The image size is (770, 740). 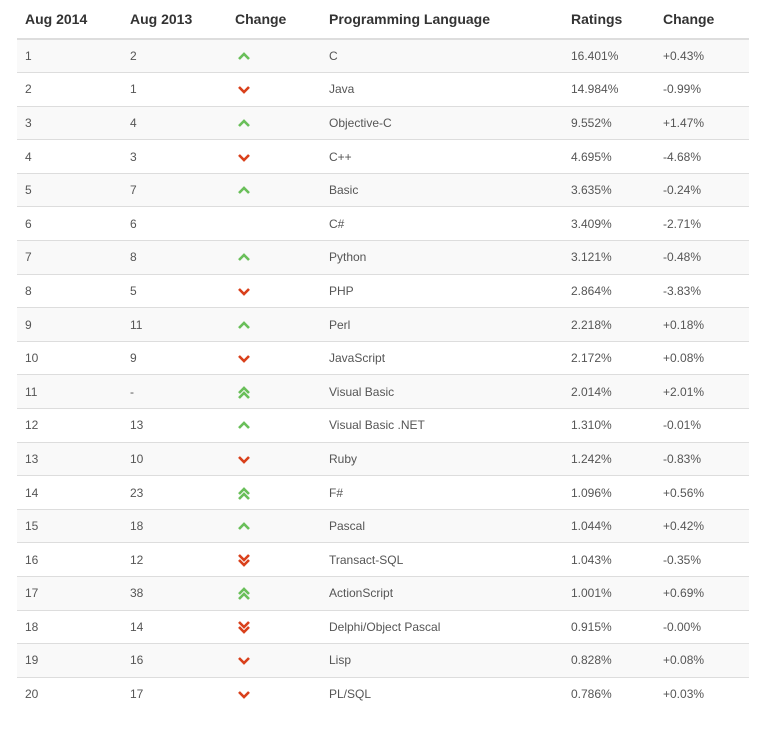 What do you see at coordinates (383, 223) in the screenshot?
I see `table-row: 6 6 C# 3.409% -2.71%` at bounding box center [383, 223].